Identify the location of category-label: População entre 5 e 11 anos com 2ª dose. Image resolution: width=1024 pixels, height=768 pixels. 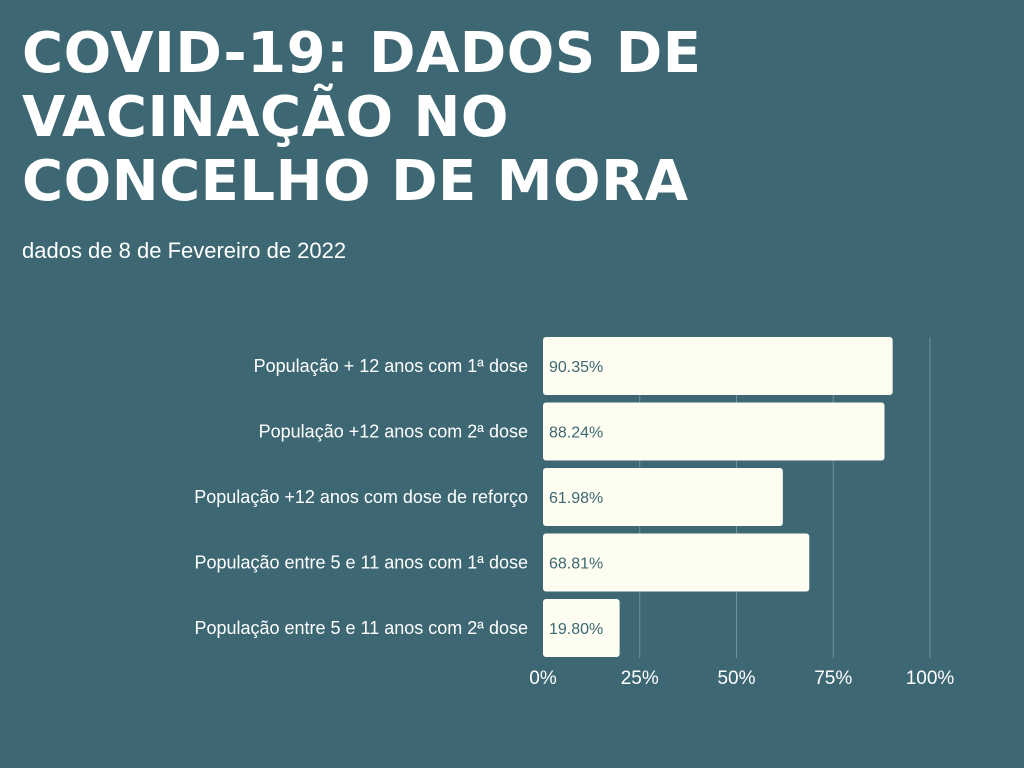
(361, 628).